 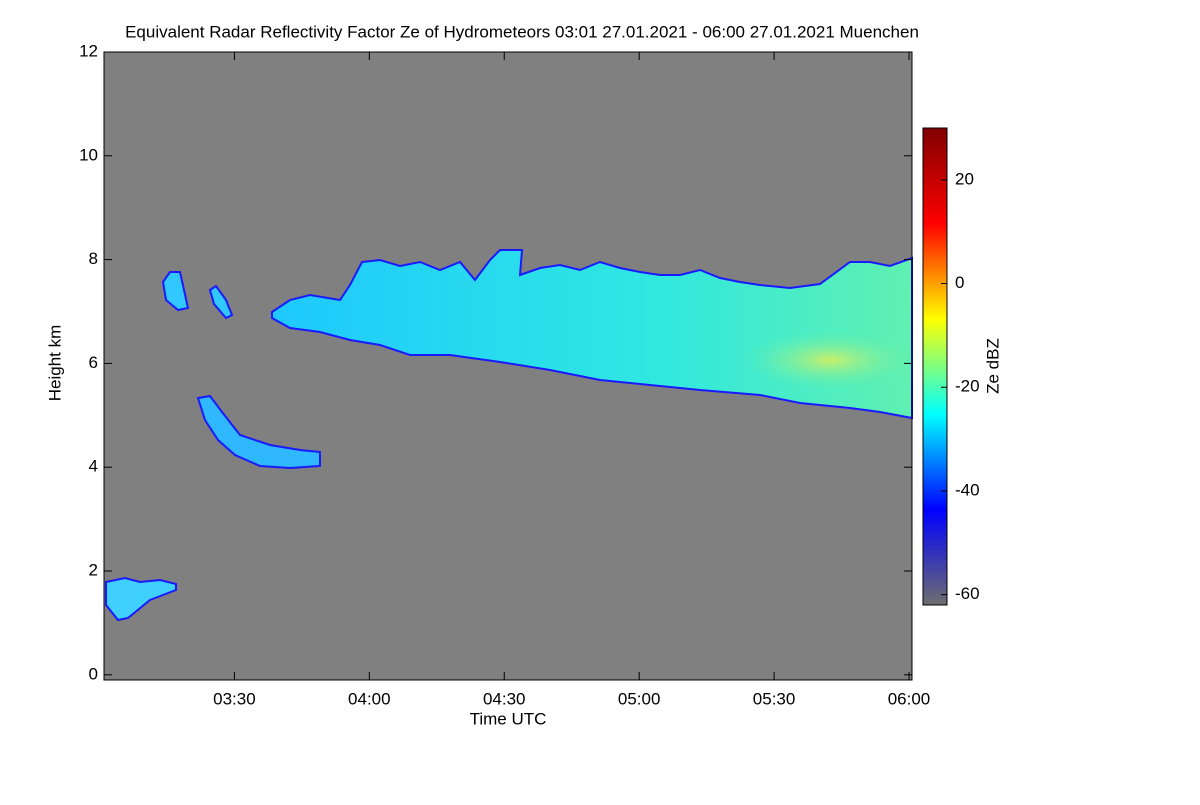 What do you see at coordinates (93, 362) in the screenshot?
I see `y-tick-label: 6` at bounding box center [93, 362].